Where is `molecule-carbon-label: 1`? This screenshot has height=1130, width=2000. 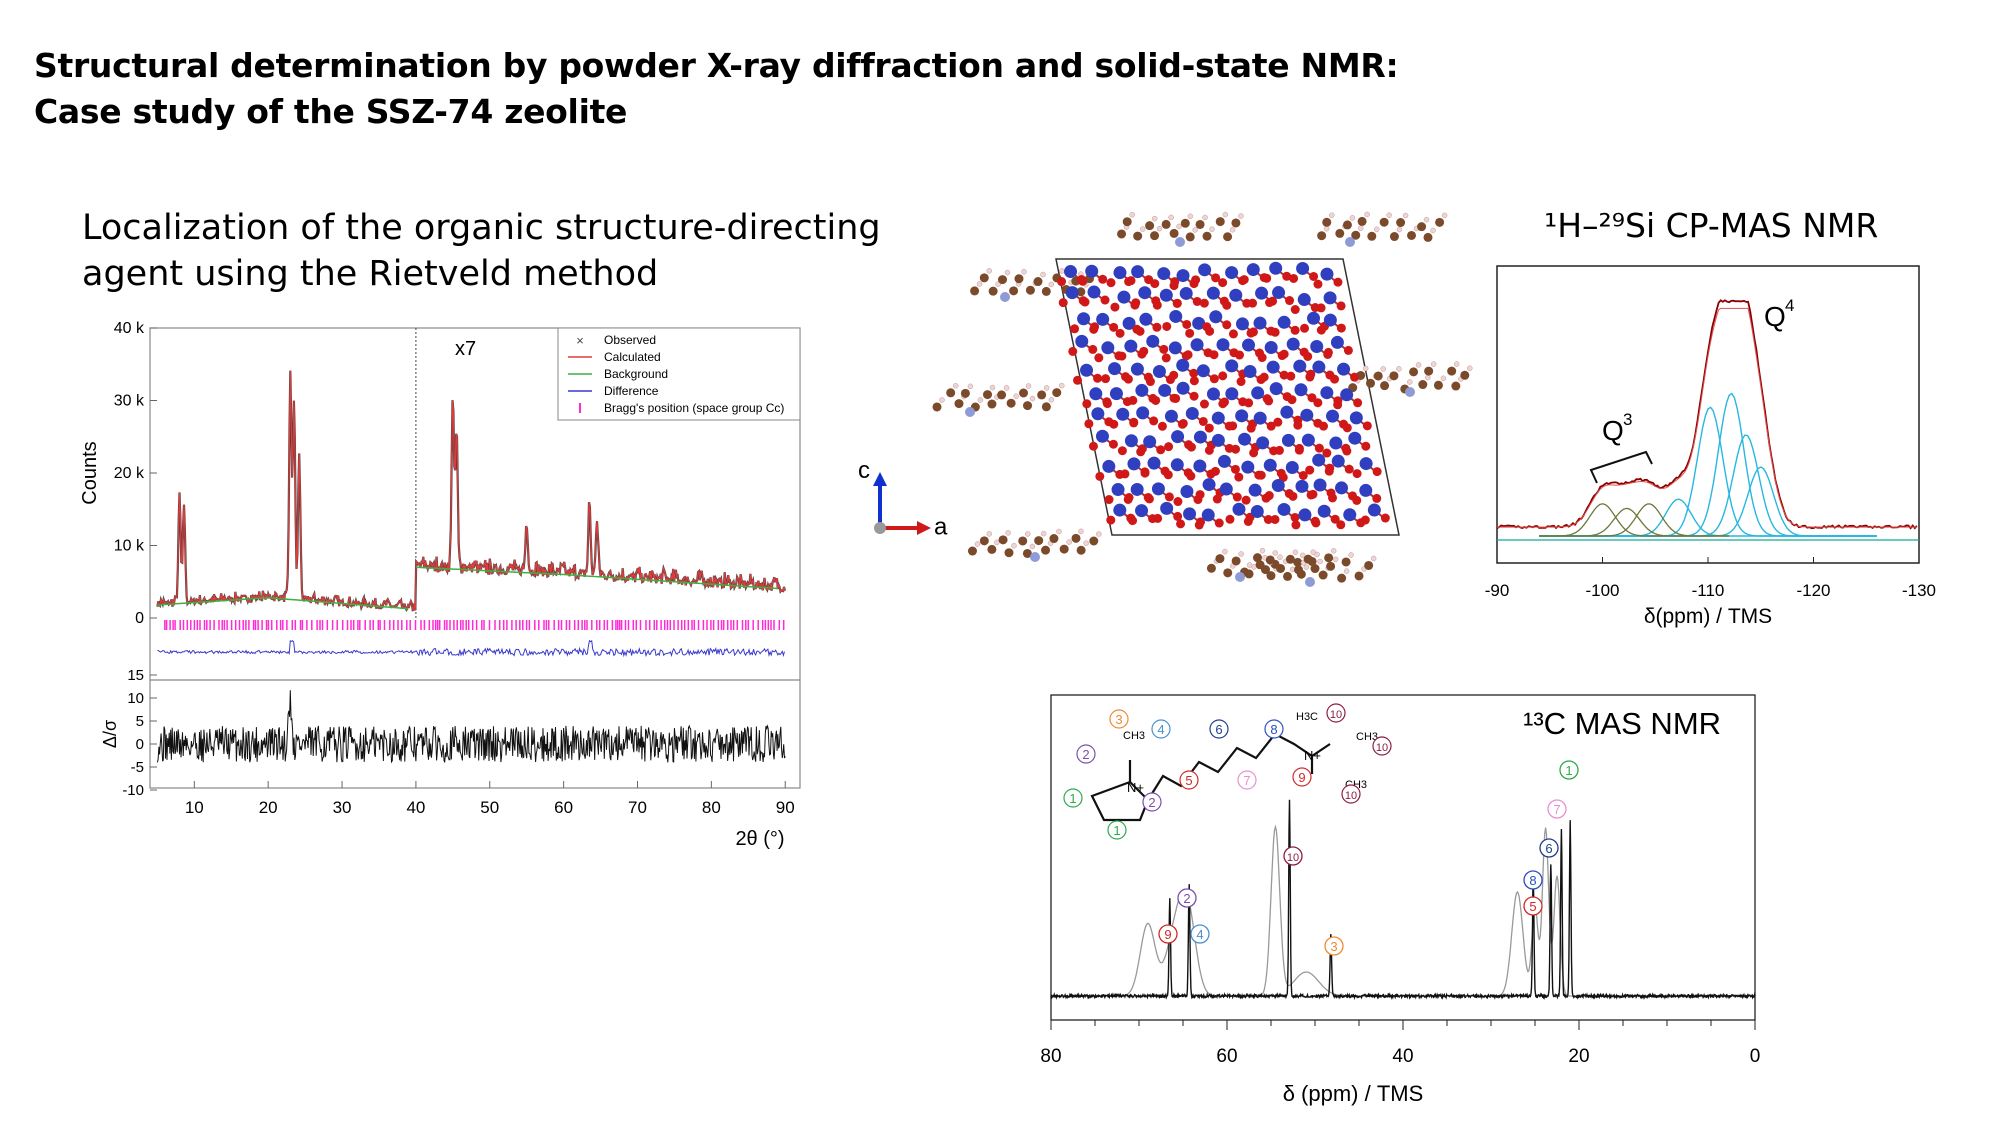 molecule-carbon-label: 1 is located at coordinates (1072, 798).